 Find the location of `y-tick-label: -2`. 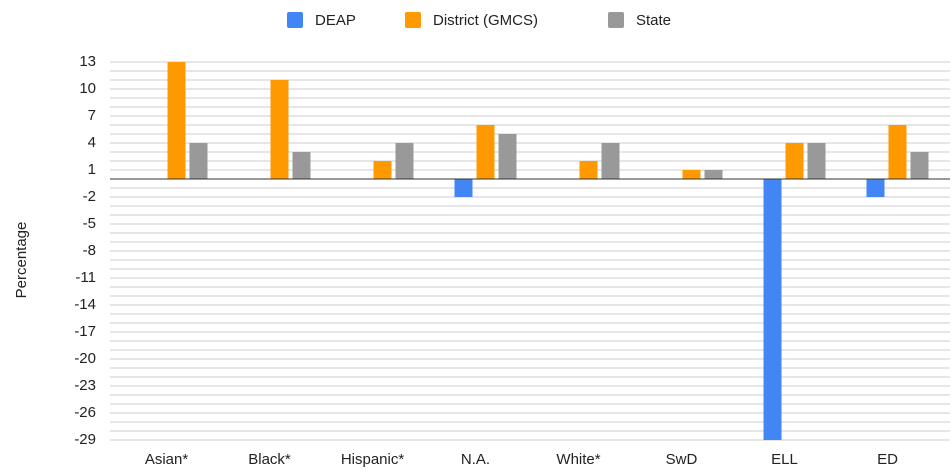

y-tick-label: -2 is located at coordinates (89, 196).